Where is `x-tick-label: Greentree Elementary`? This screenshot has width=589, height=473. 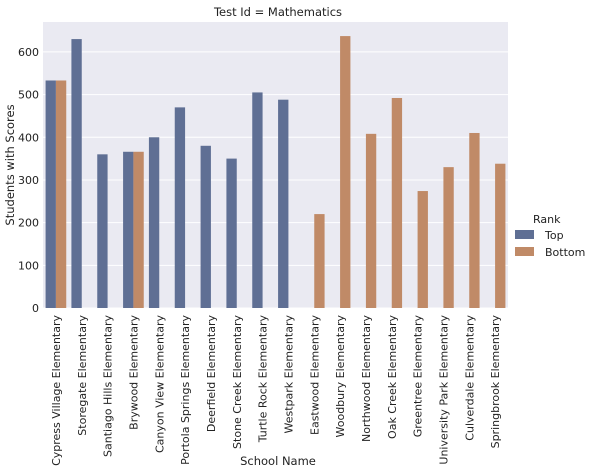
x-tick-label: Greentree Elementary is located at coordinates (418, 376).